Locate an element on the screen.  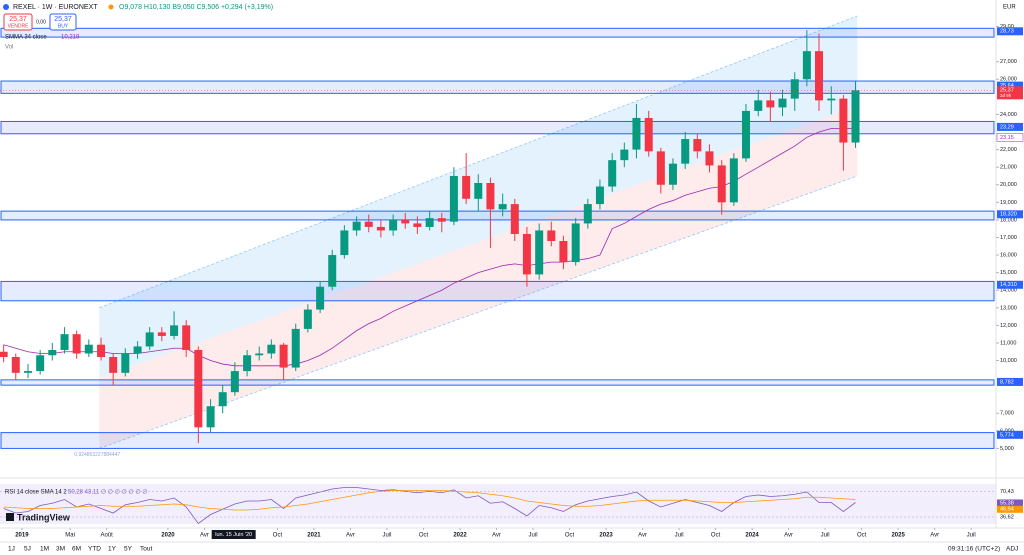
y-tick-label: 29,00 is located at coordinates (1007, 27).